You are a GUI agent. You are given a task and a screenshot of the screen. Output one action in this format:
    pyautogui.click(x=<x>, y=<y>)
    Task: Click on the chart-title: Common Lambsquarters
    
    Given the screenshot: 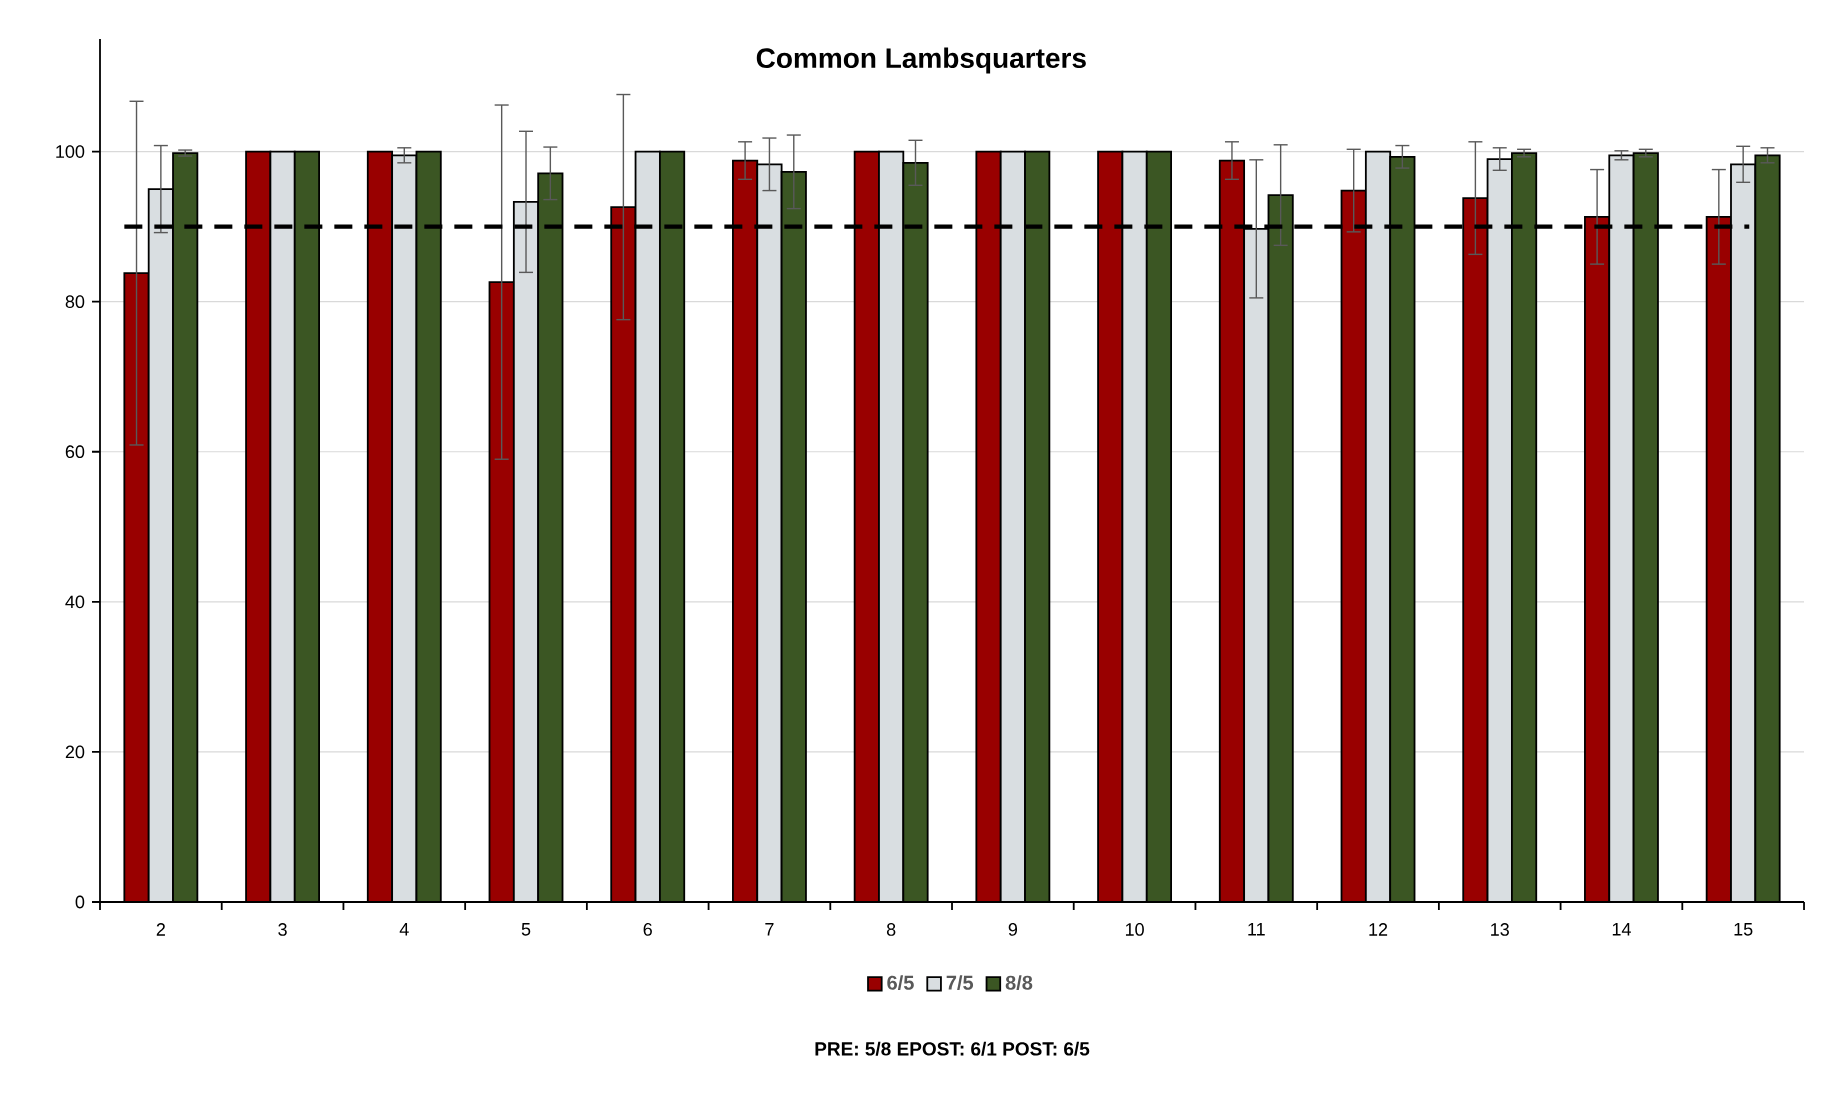 What is the action you would take?
    pyautogui.click(x=921, y=60)
    